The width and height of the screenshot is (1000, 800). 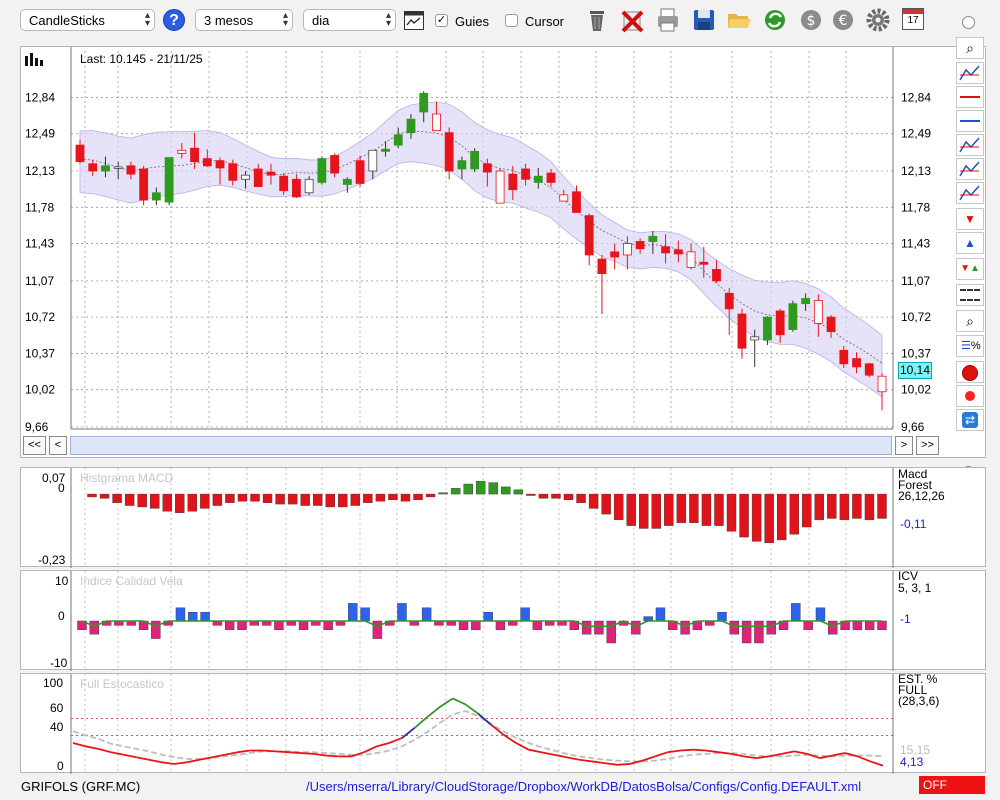 What do you see at coordinates (87, 20) in the screenshot?
I see `chart-type-select: CandleSticks ▴ ▾` at bounding box center [87, 20].